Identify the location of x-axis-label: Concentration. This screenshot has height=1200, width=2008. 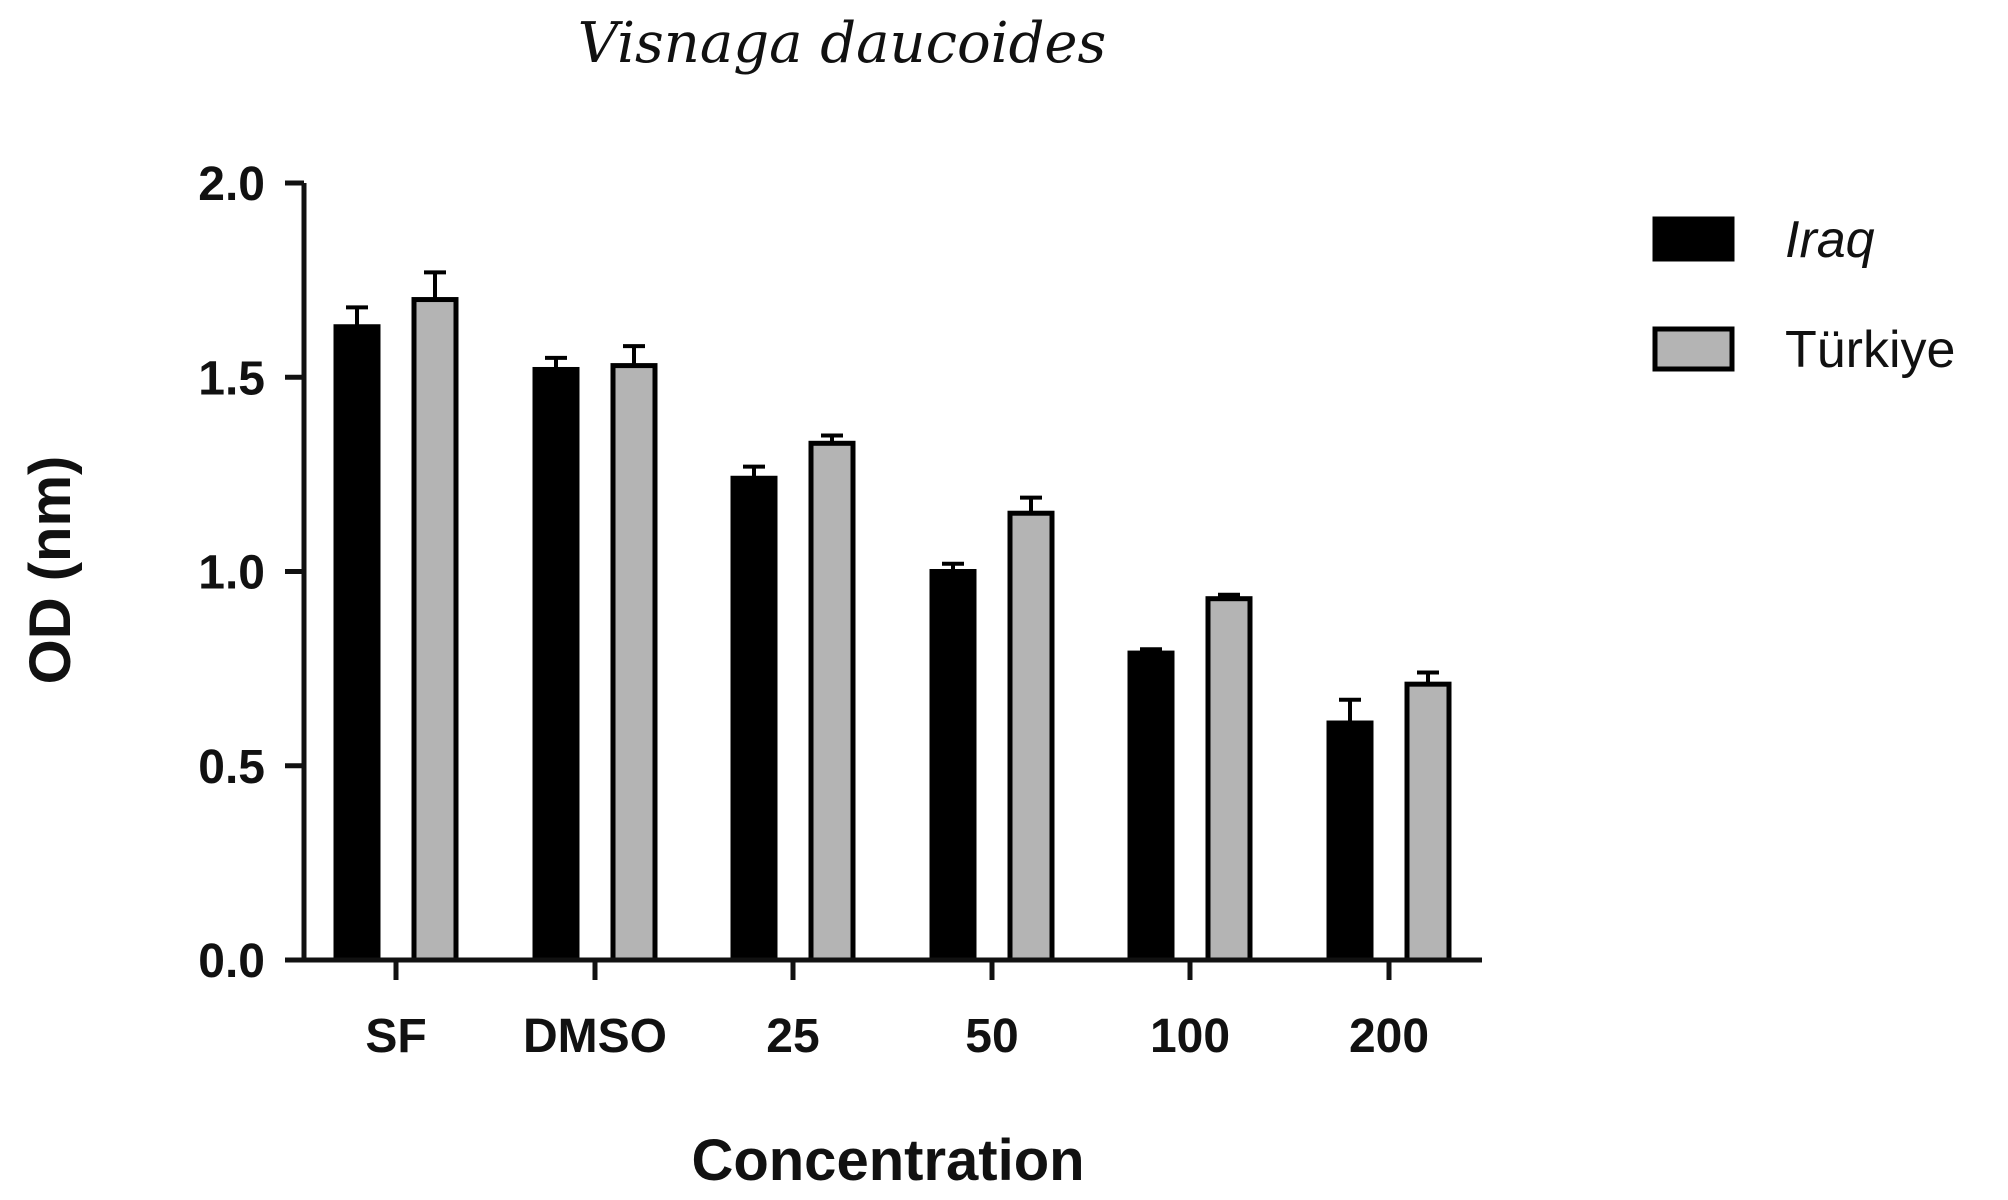
(887, 1160).